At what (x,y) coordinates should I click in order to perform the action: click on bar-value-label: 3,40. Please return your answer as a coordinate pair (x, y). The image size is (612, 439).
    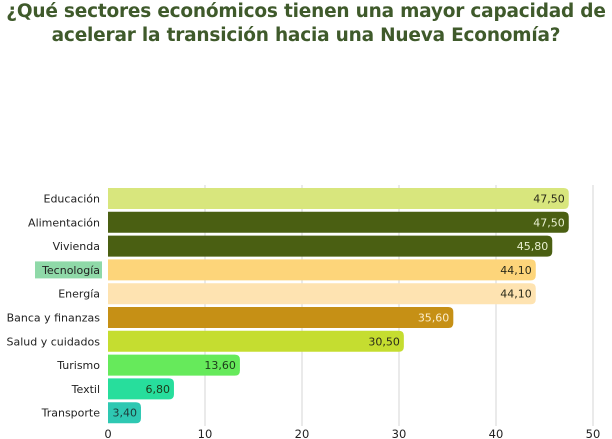
    Looking at the image, I should click on (124, 413).